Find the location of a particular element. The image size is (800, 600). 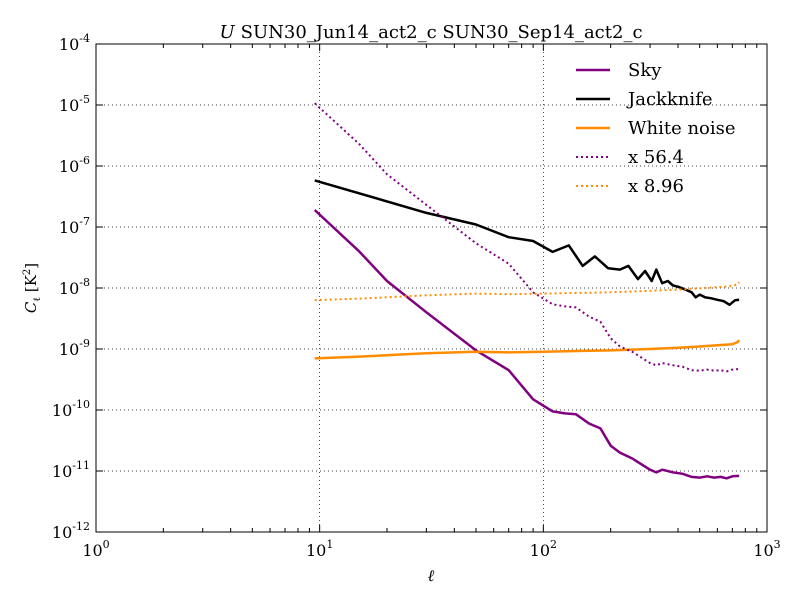

x-tick-exp: 0 is located at coordinates (106, 544).